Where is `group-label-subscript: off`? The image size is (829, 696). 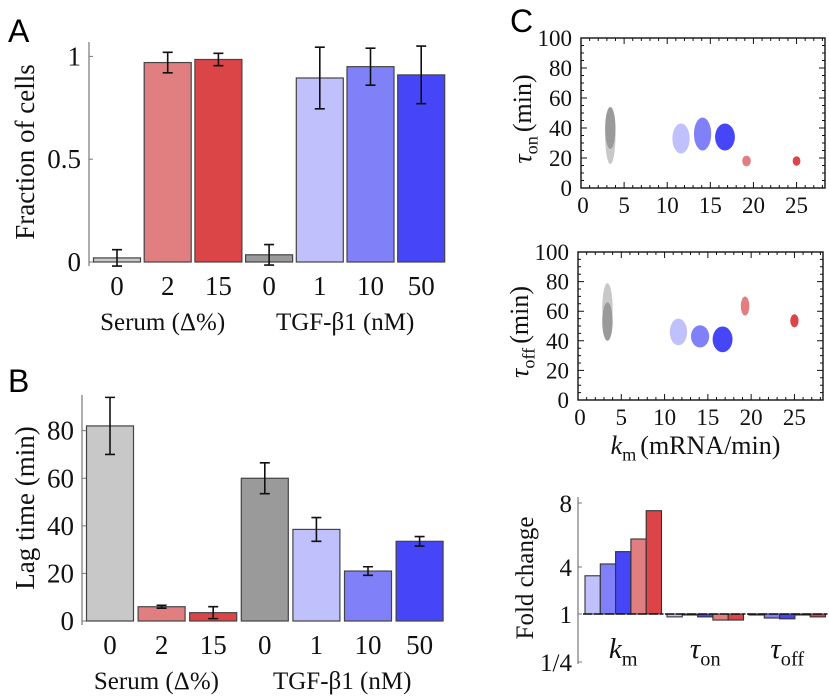
group-label-subscript: off is located at coordinates (793, 659).